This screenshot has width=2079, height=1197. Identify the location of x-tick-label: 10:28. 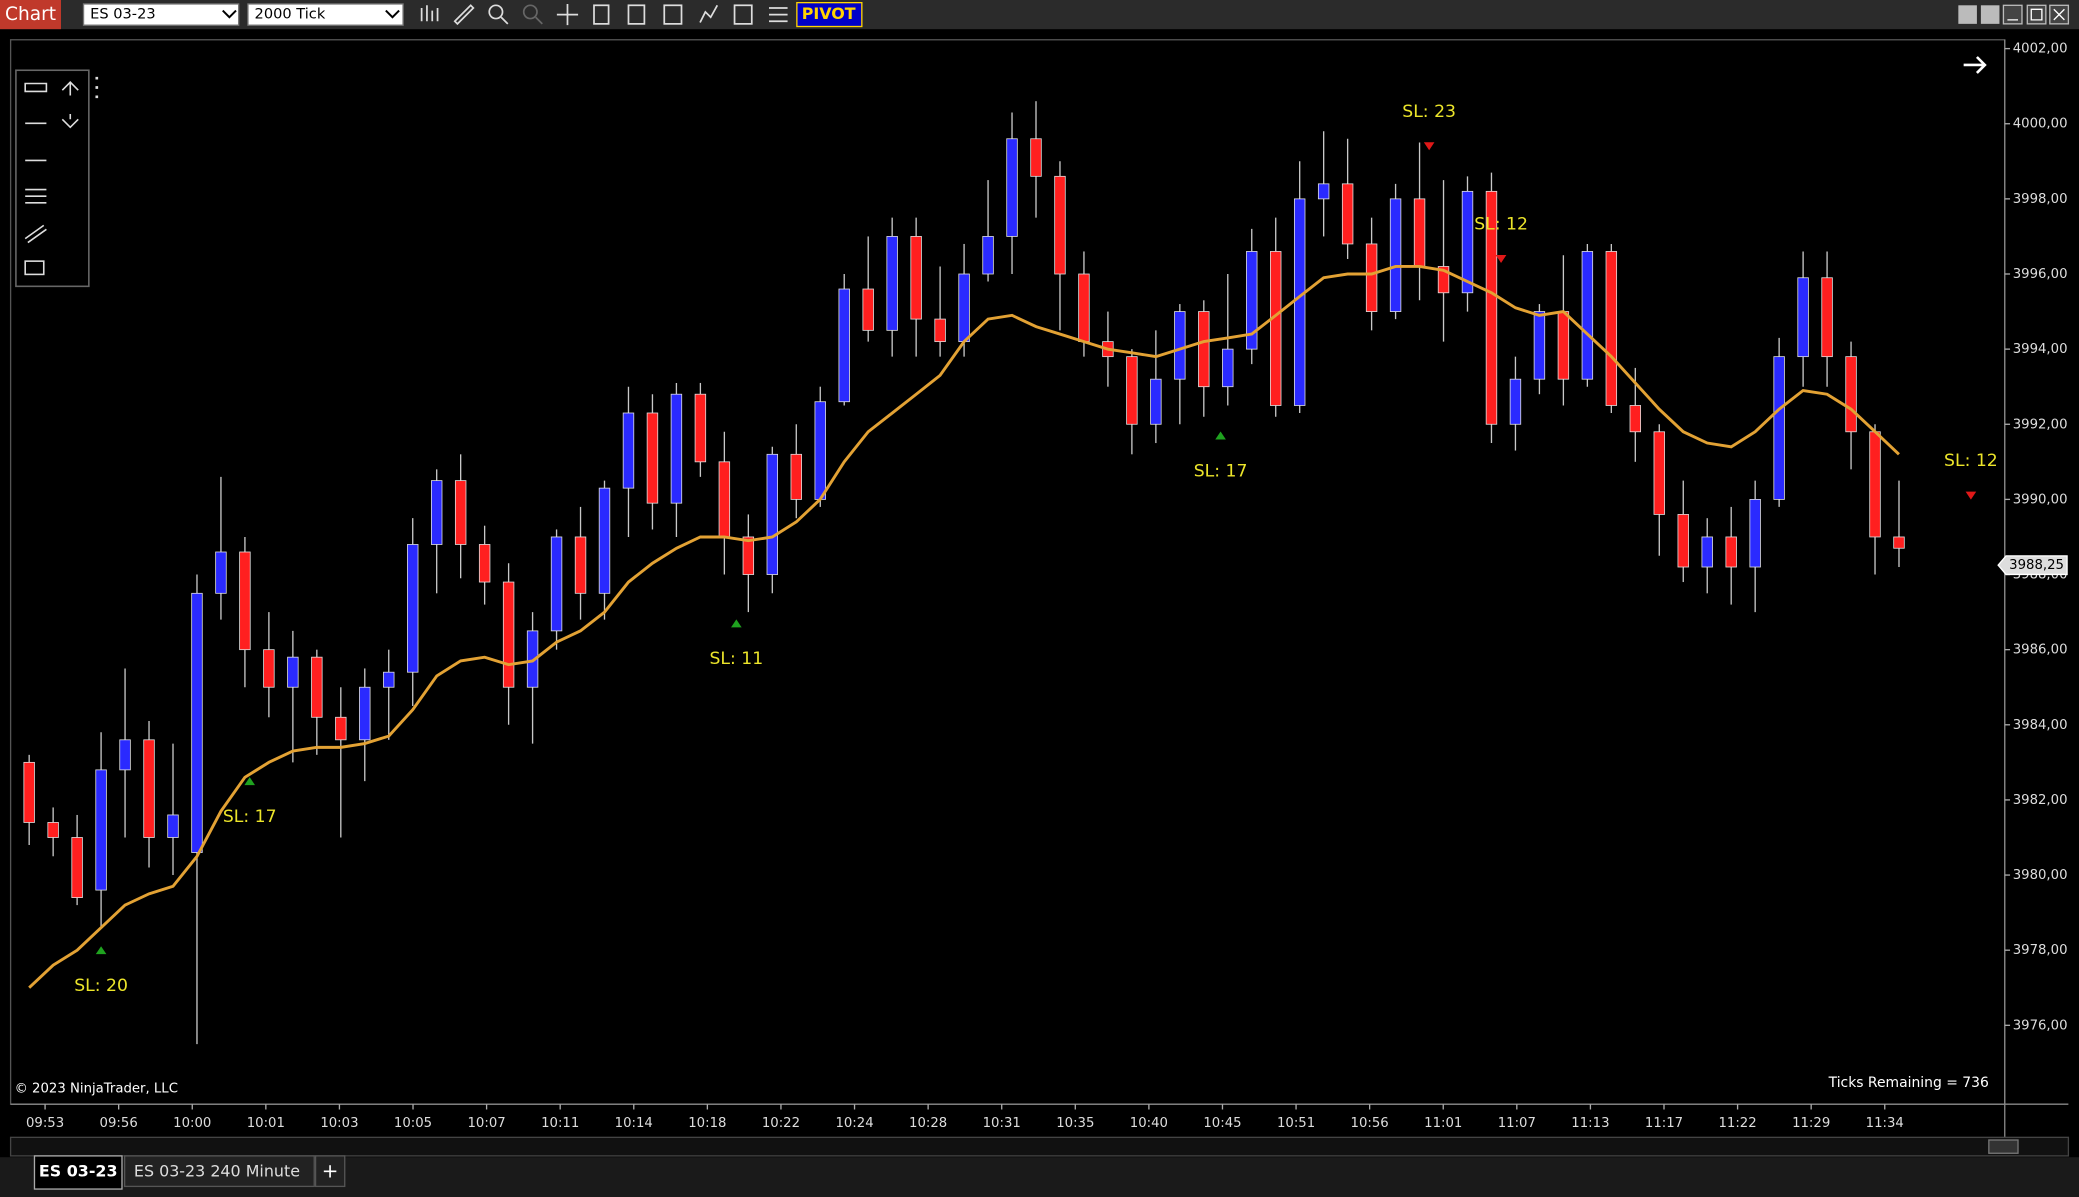
(928, 1123).